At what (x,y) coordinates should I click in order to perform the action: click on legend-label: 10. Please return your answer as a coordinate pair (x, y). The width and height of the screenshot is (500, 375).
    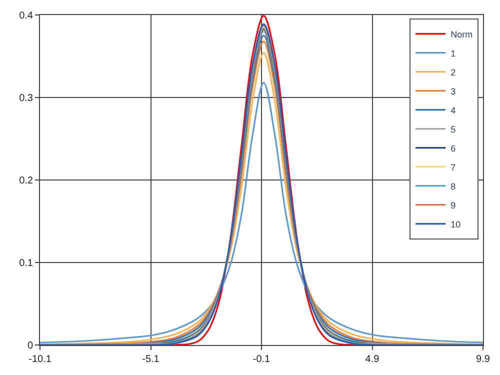
    Looking at the image, I should click on (455, 224).